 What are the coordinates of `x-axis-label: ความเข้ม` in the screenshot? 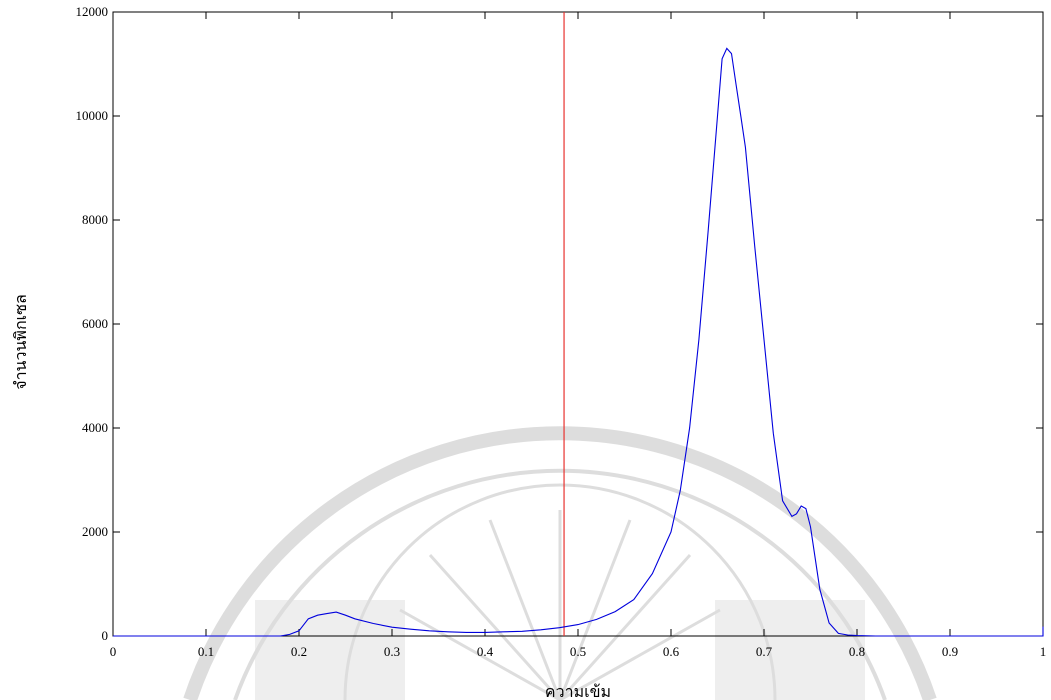 It's located at (578, 691).